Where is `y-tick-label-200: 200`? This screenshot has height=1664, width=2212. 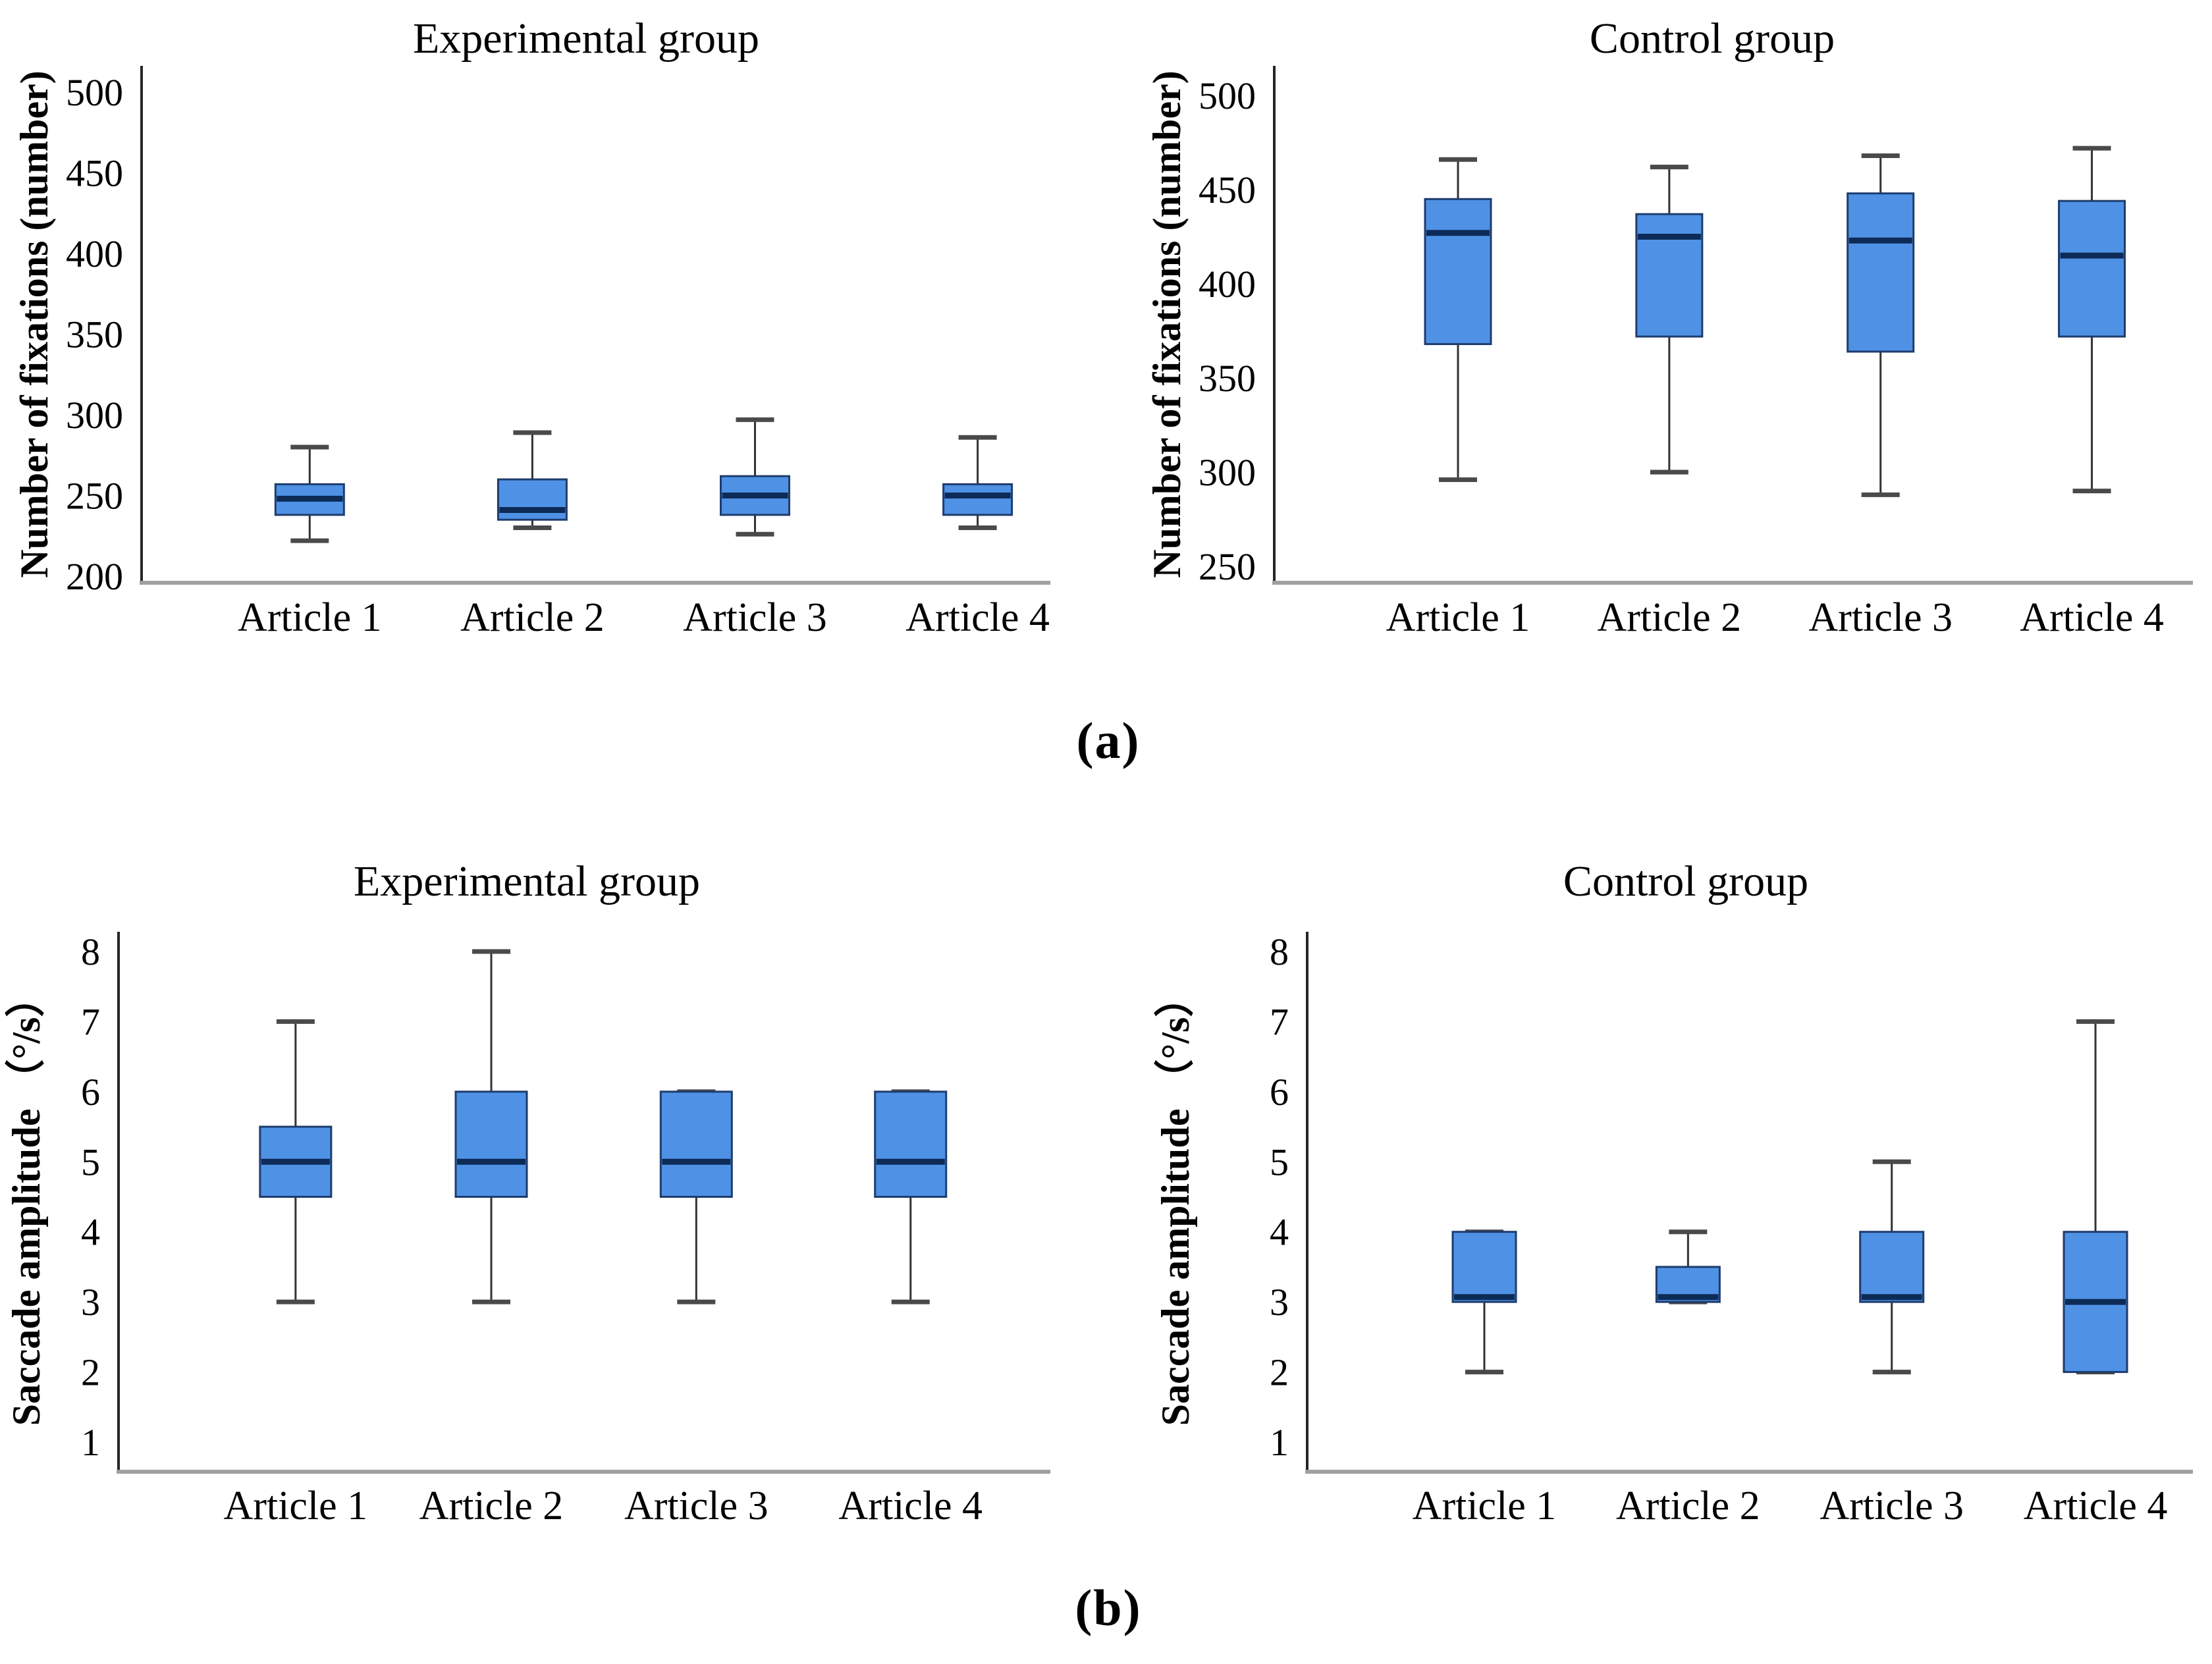 y-tick-label-200: 200 is located at coordinates (94, 576).